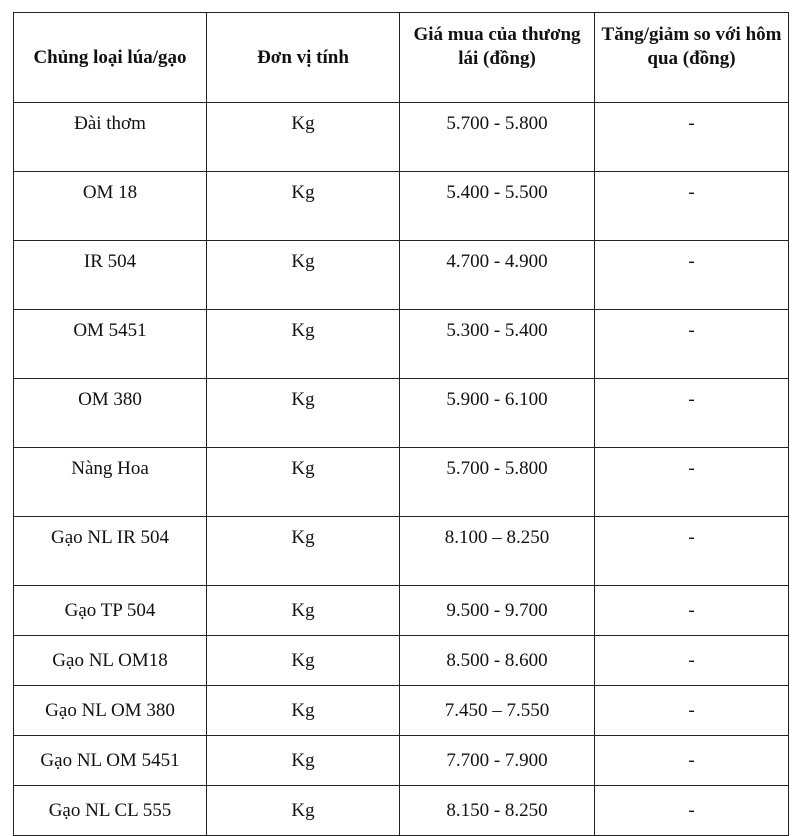  I want to click on table-row: Đài thơm Kg 5.700 - 5.800-, so click(401, 137).